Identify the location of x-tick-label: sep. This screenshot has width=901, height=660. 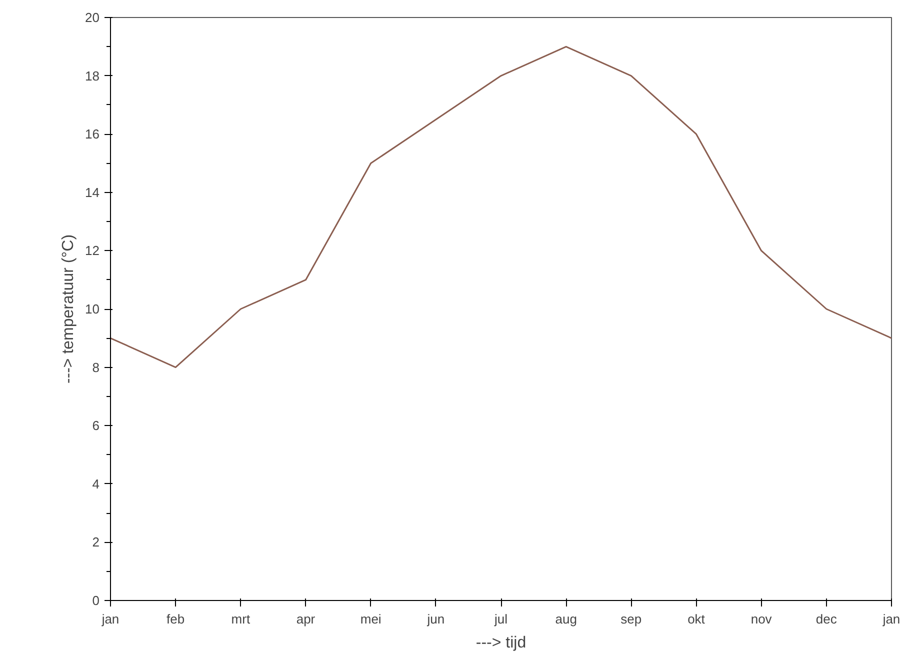
(631, 619).